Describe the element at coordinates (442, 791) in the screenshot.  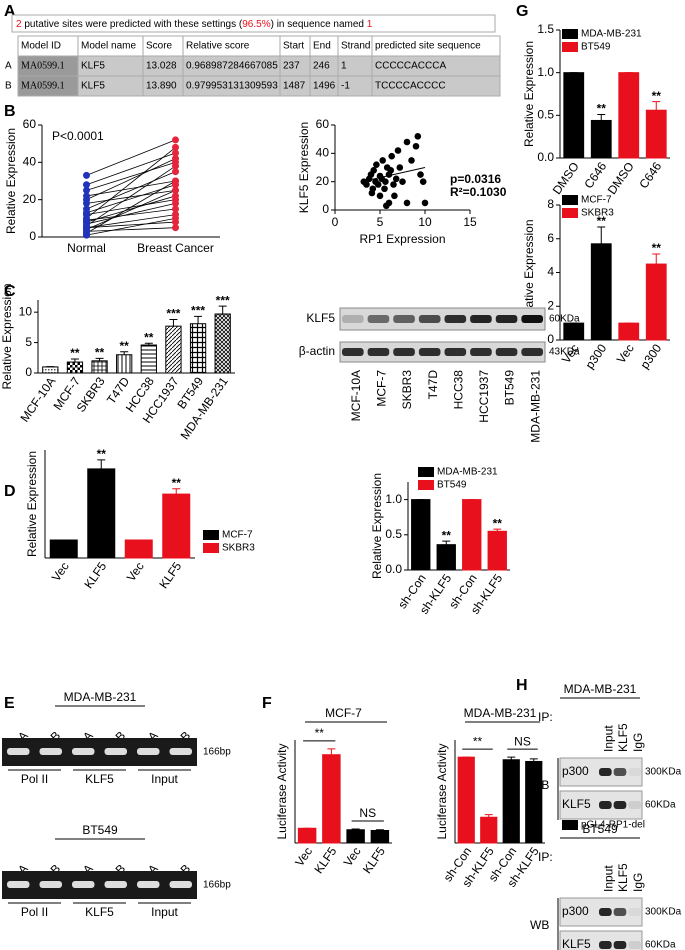
I see `y-axis-label: Luciferase Activity` at that location.